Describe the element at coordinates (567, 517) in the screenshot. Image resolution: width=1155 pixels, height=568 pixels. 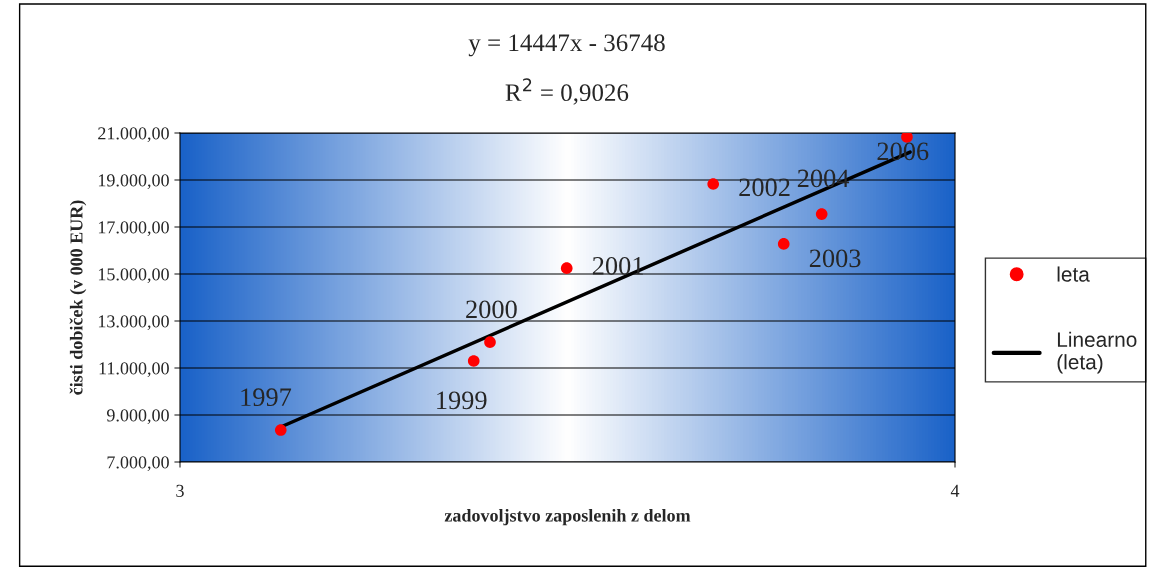
I see `x-axis-title: zadovoljstvo zaposlenih z delom` at that location.